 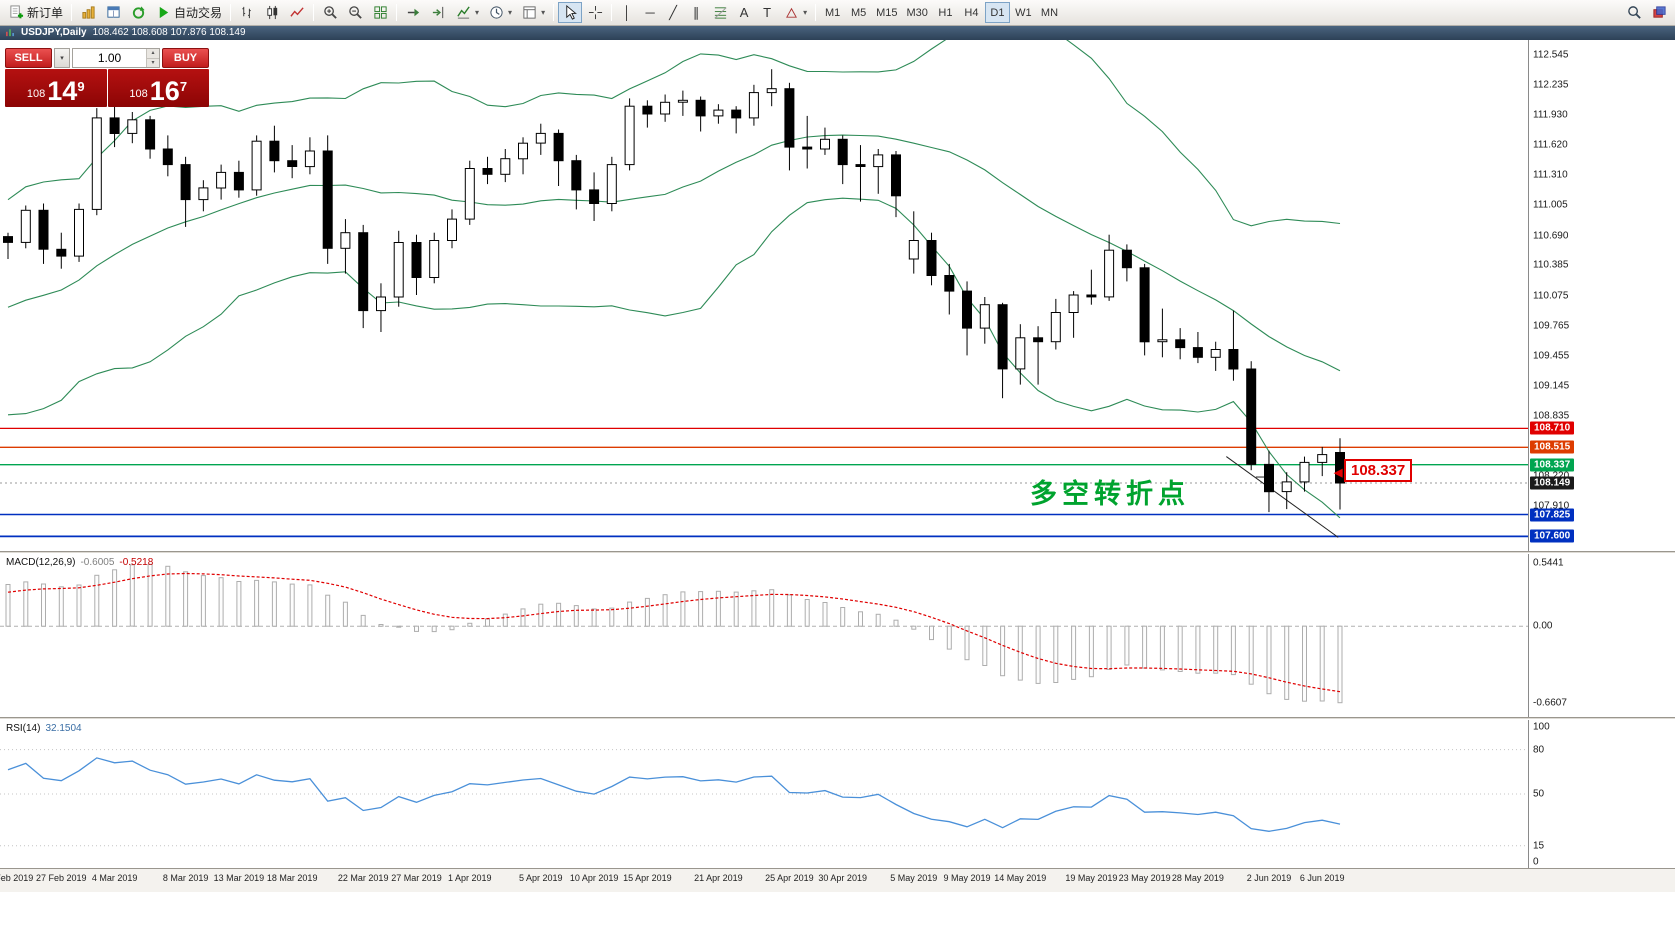 I want to click on text-label-icon: T, so click(x=767, y=12).